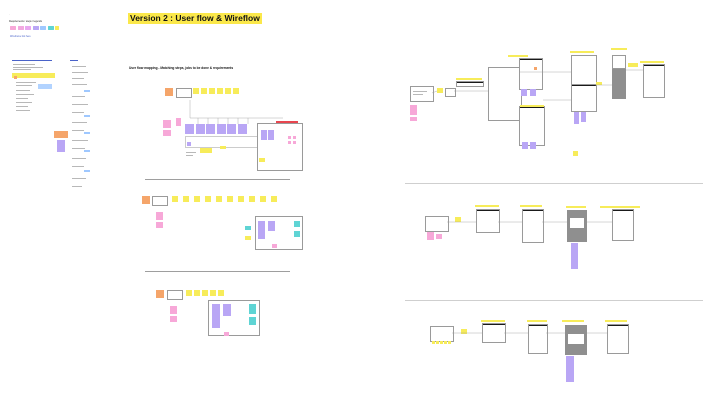 The image size is (703, 400). What do you see at coordinates (531, 74) in the screenshot?
I see `wireflow1-screen` at bounding box center [531, 74].